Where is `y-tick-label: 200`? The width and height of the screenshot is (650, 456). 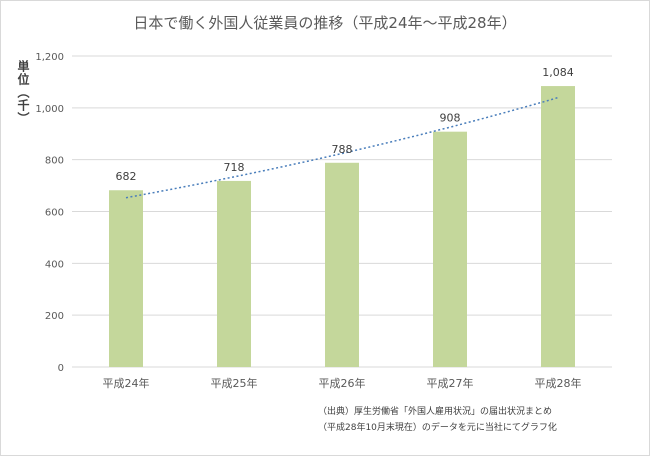 y-tick-label: 200 is located at coordinates (54, 316).